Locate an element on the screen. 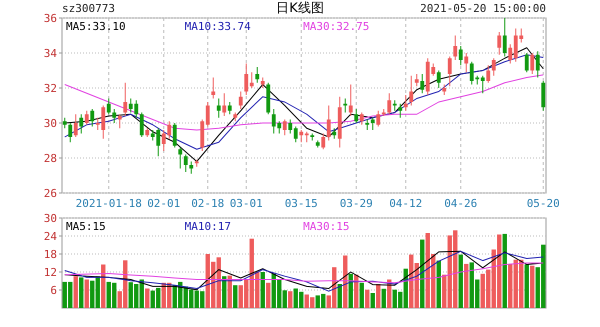  text: MA30:32.75 is located at coordinates (336, 26).